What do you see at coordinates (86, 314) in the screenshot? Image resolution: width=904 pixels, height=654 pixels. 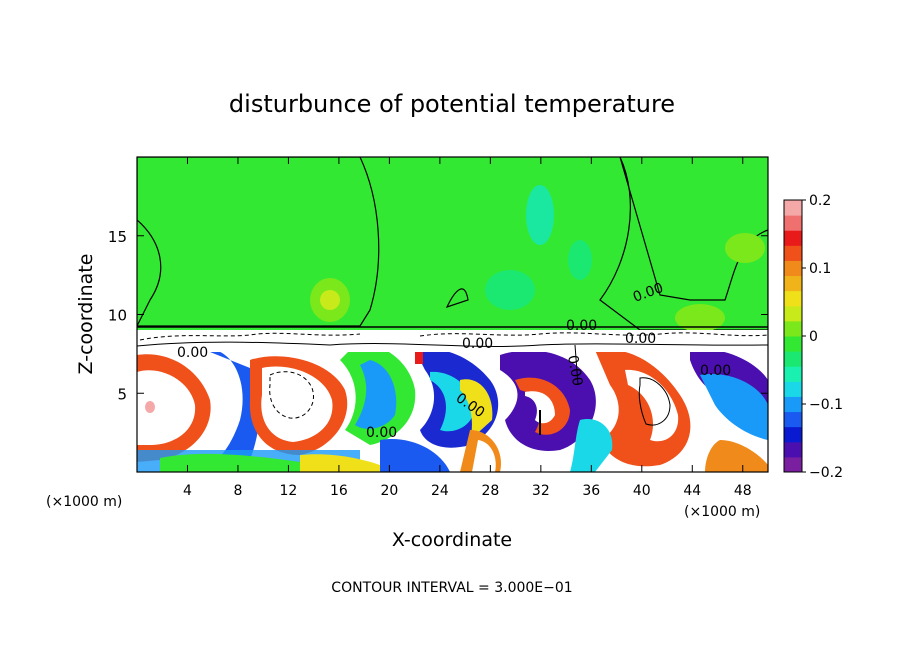 I see `y-axis-label: Z-coordinate` at bounding box center [86, 314].